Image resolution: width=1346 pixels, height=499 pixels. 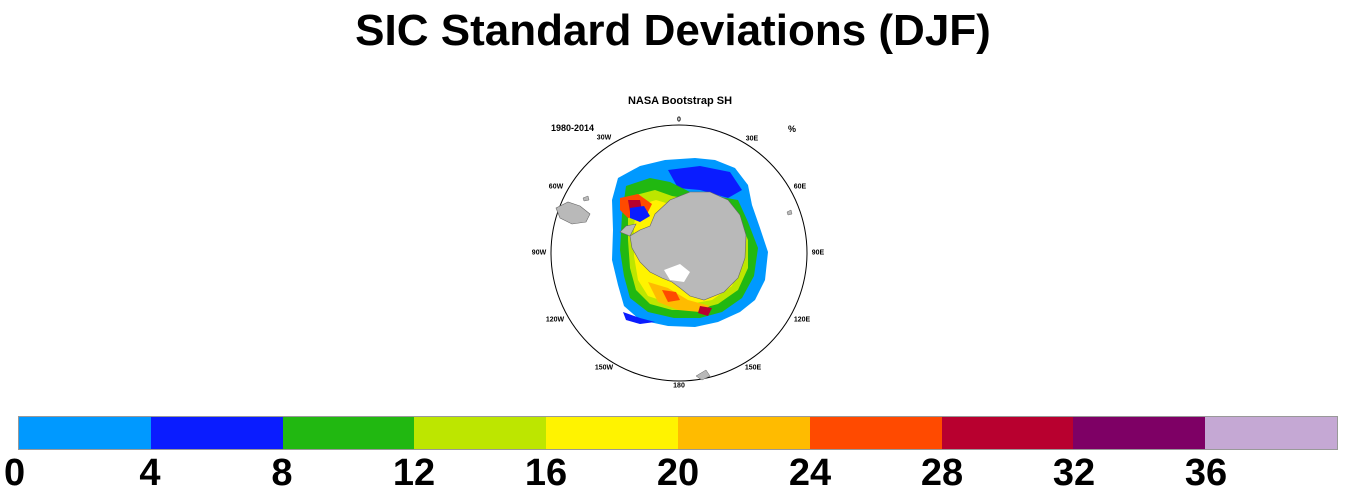 I want to click on panel-title: NASA Bootstrap SH, so click(x=680, y=101).